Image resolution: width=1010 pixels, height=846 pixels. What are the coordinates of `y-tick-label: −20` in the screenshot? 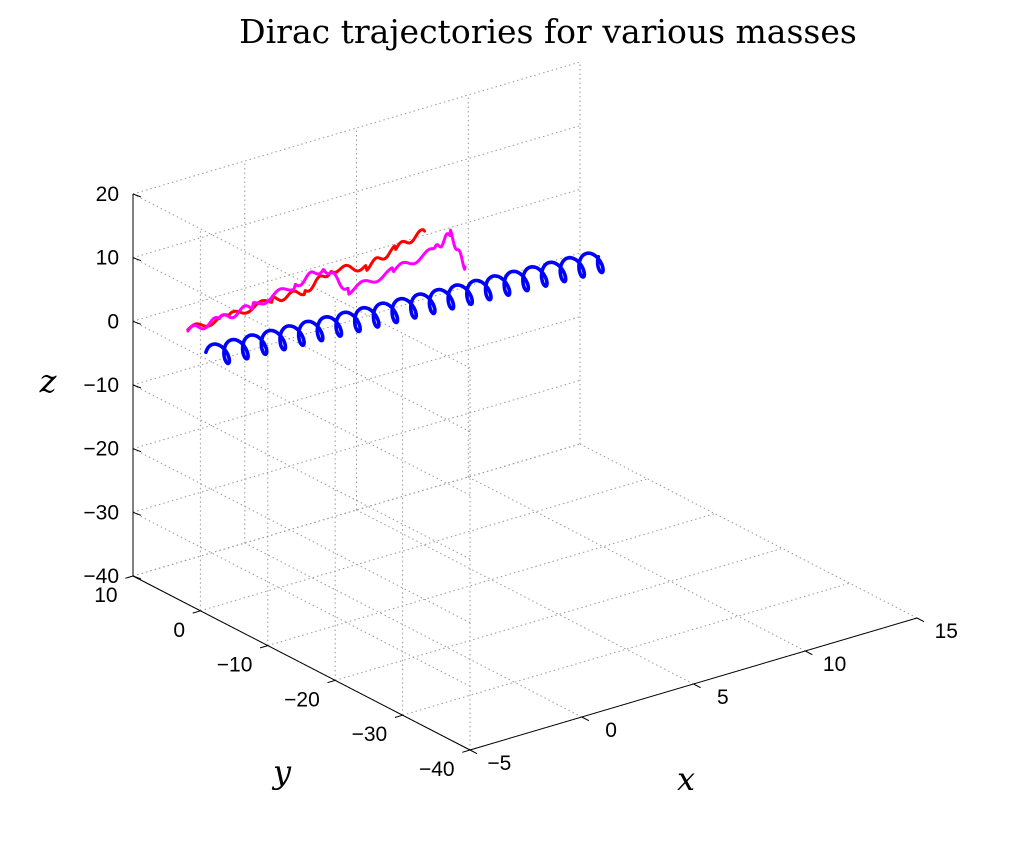 It's located at (302, 699).